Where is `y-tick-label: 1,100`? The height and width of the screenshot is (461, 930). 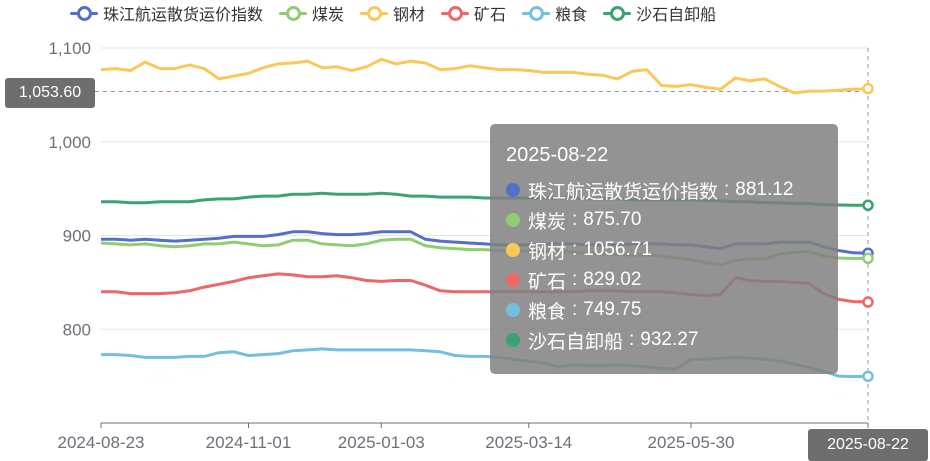
y-tick-label: 1,100 is located at coordinates (69, 48).